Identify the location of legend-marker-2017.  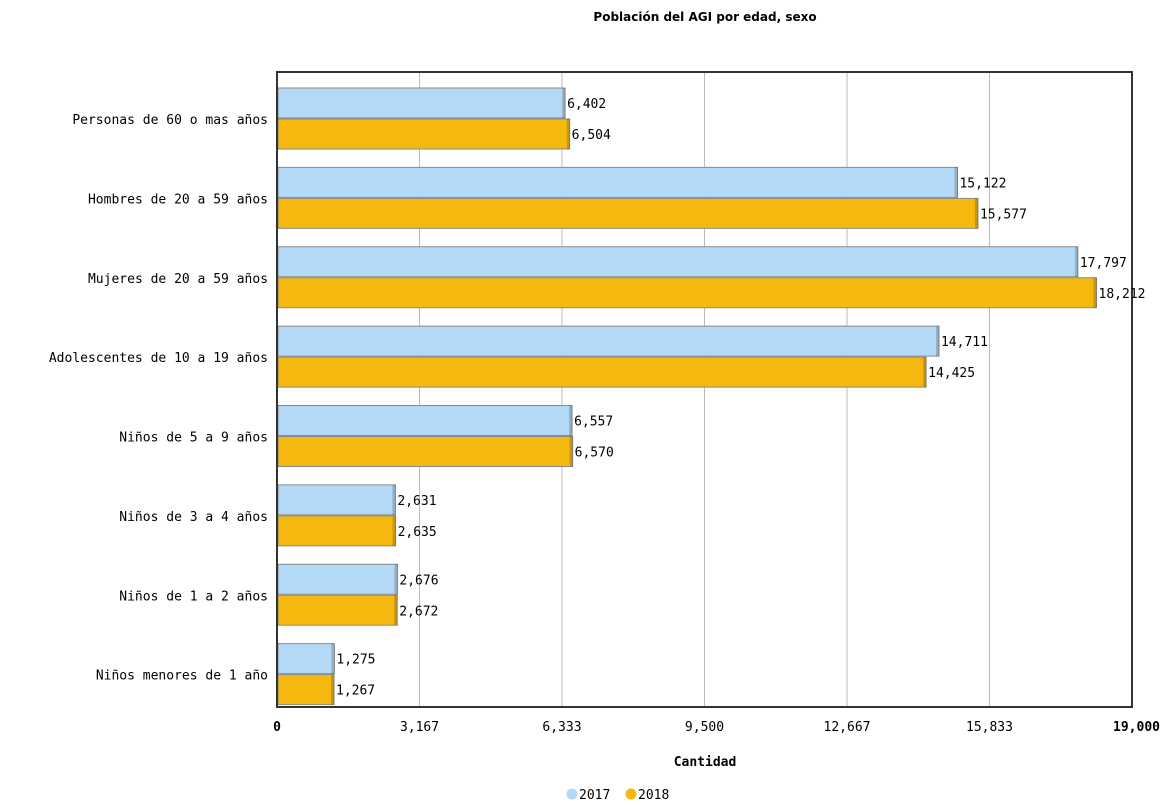
(572, 794).